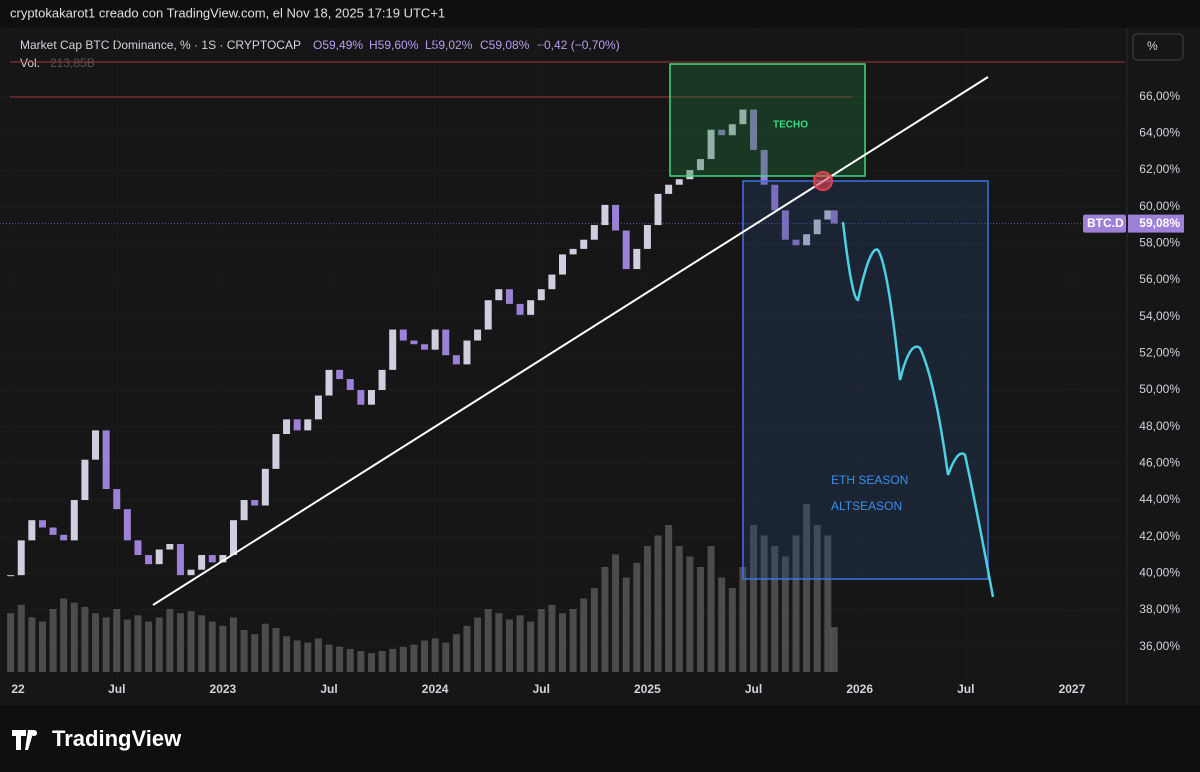 The width and height of the screenshot is (1200, 772). What do you see at coordinates (97, 738) in the screenshot?
I see `brand: TradingView` at bounding box center [97, 738].